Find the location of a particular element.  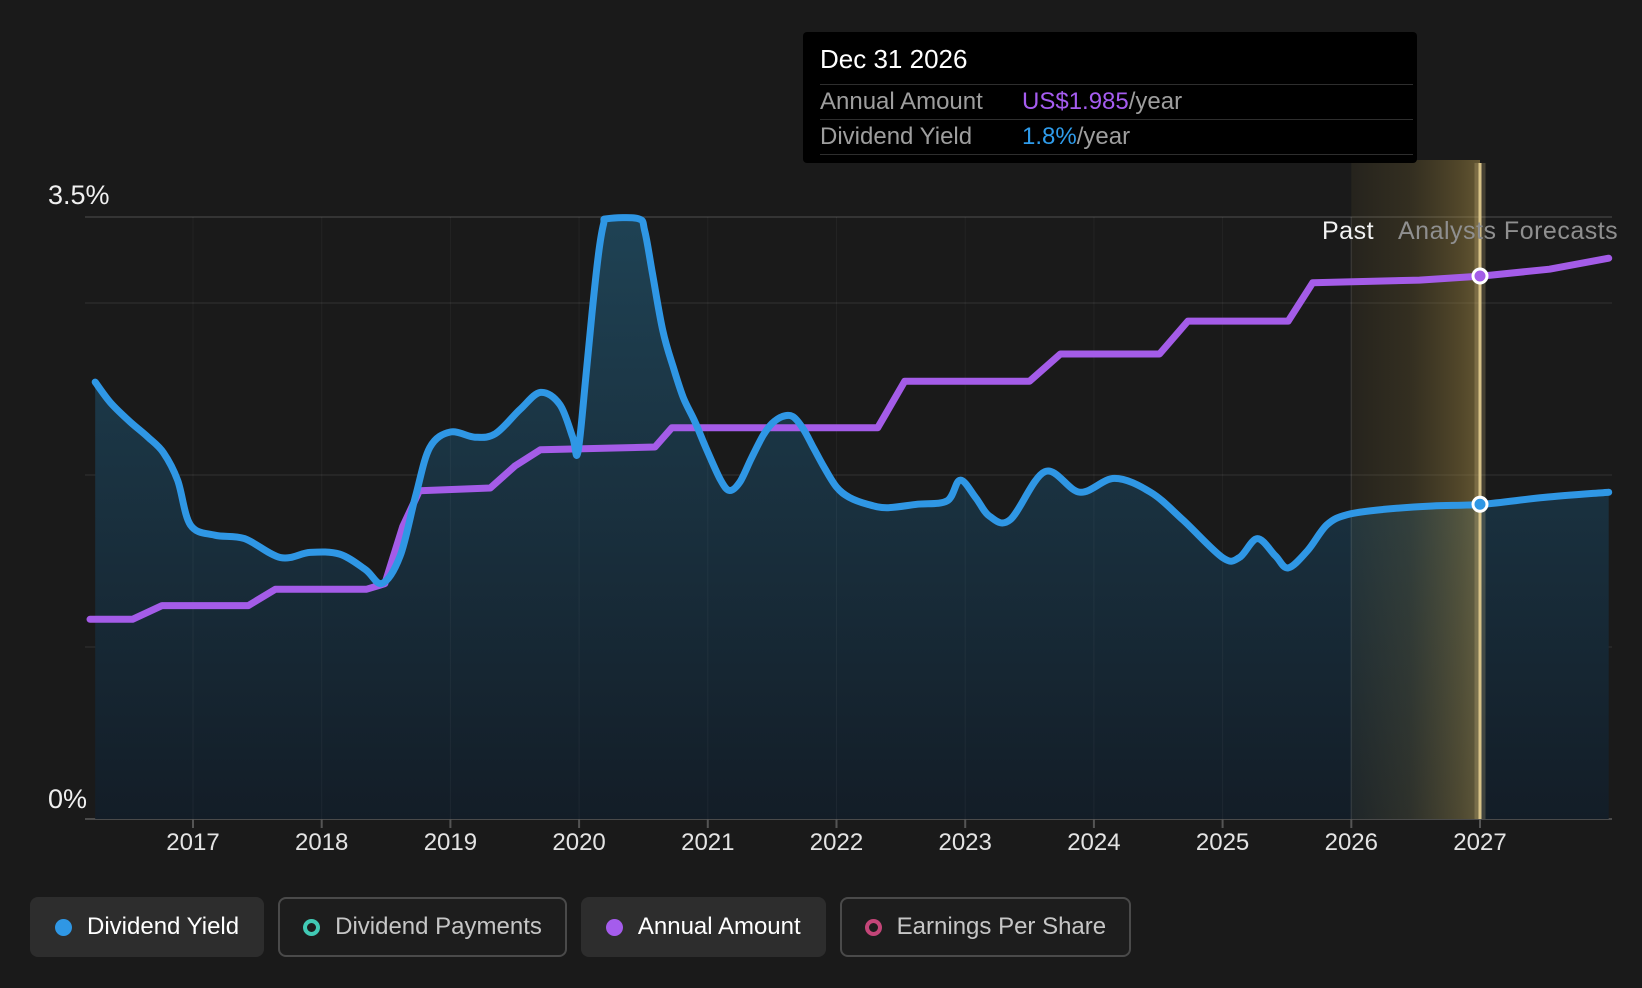

x-axis-label: 2021 is located at coordinates (708, 842).